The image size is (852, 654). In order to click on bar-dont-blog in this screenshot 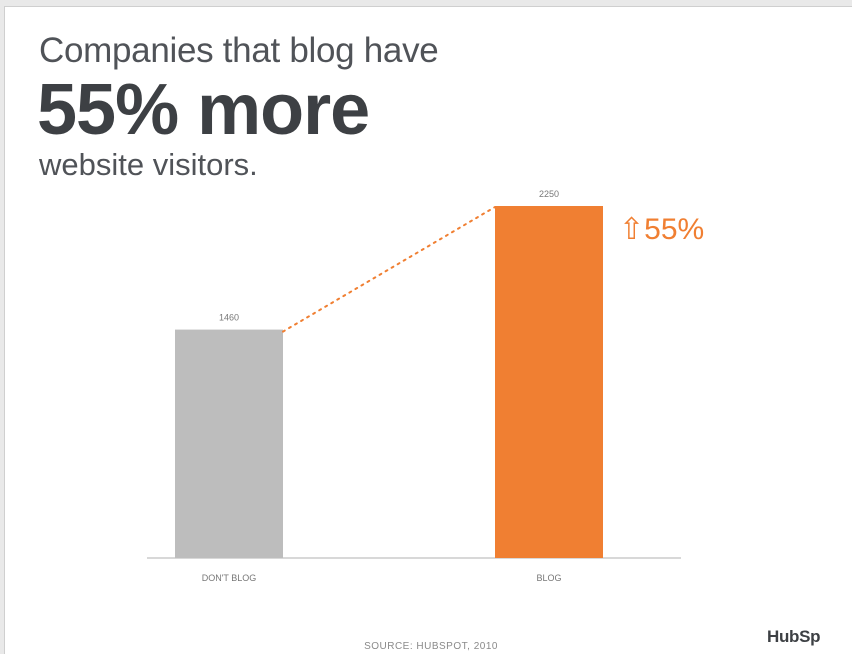, I will do `click(229, 443)`.